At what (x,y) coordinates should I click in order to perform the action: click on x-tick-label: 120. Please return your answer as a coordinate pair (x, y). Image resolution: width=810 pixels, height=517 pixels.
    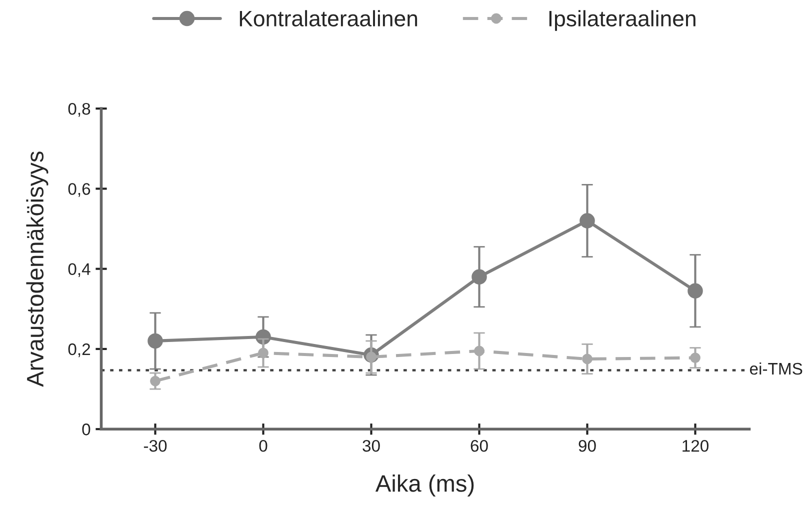
    Looking at the image, I should click on (695, 446).